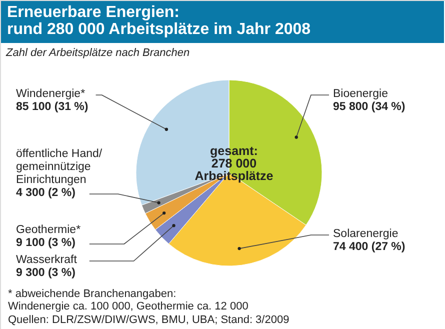  I want to click on data-label: 85 100 (31 %), so click(52, 107).